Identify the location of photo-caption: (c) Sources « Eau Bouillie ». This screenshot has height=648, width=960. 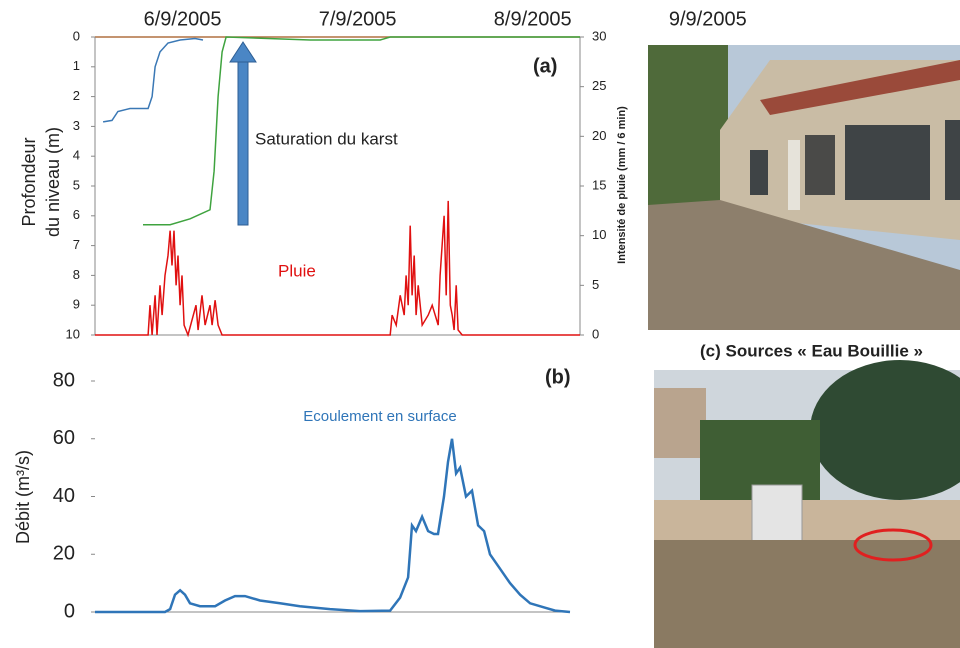
(811, 350).